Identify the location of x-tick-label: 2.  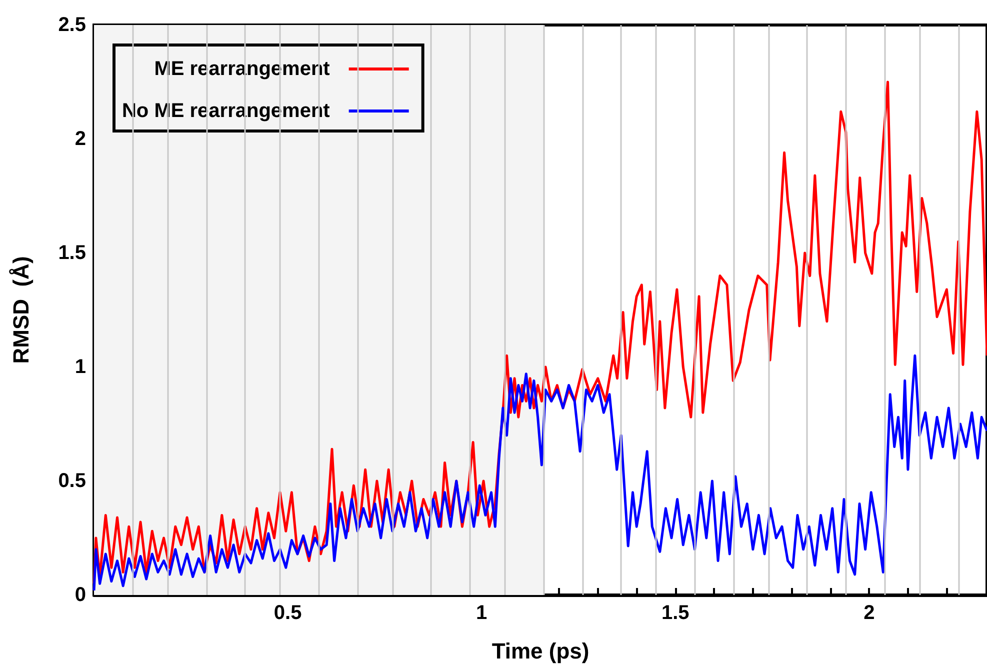
(869, 613).